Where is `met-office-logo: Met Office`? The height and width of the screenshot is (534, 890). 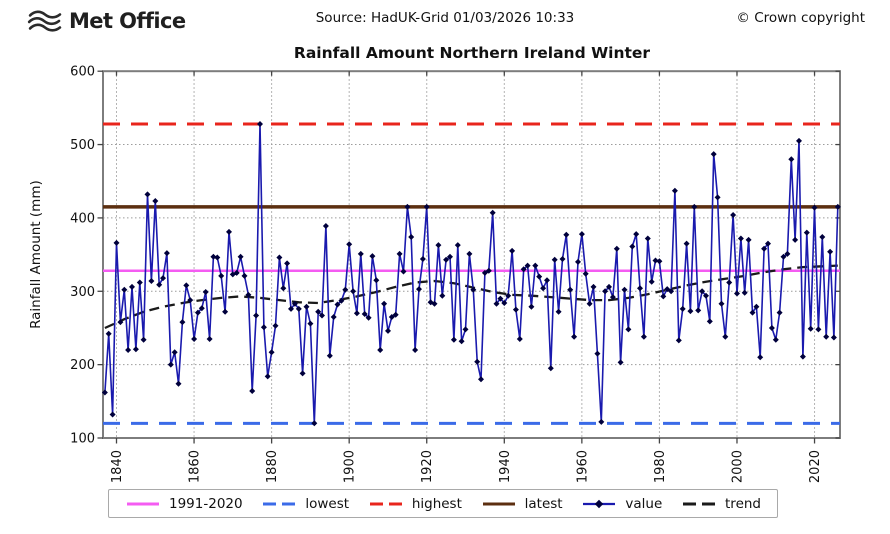
met-office-logo: Met Office is located at coordinates (106, 21).